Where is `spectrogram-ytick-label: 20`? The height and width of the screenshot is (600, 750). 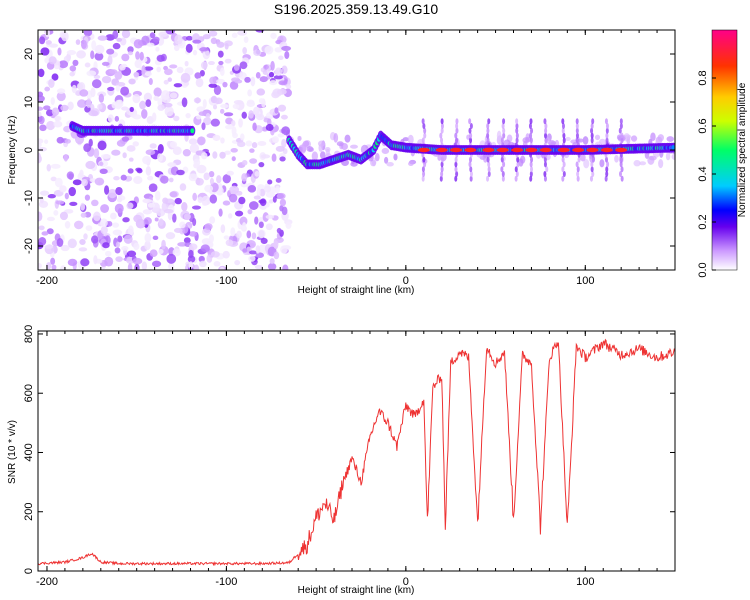
spectrogram-ytick-label: 20 is located at coordinates (29, 54).